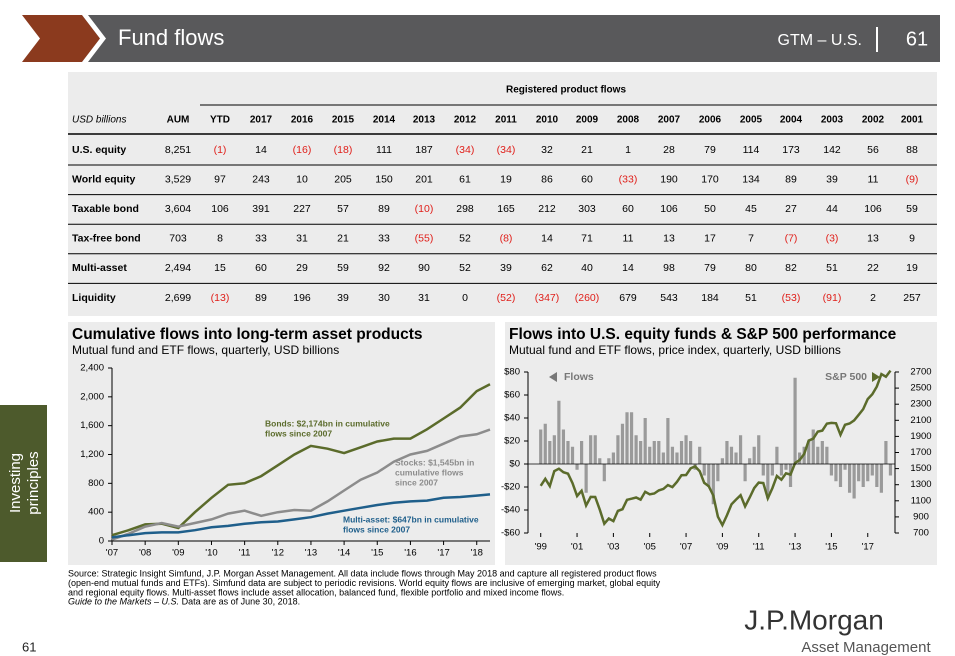  I want to click on logo: J.P.Morgan, so click(814, 619).